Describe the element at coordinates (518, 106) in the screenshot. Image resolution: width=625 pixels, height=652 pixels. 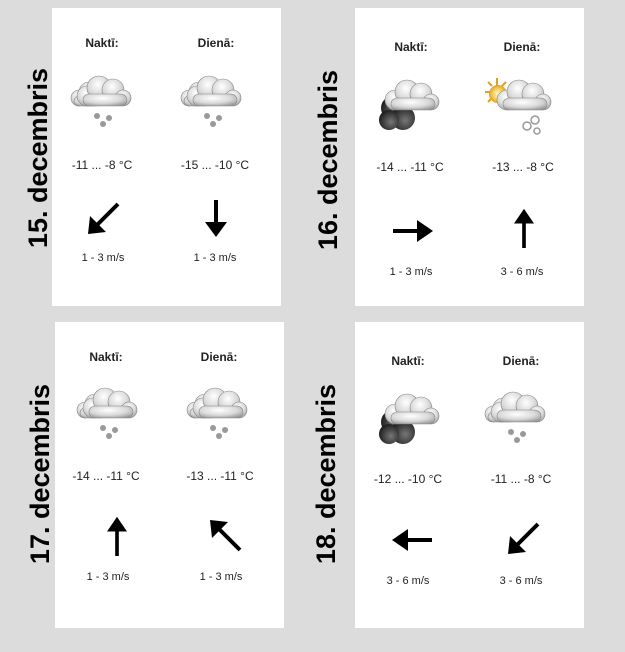
I see `sun-cloud-snow-icon` at that location.